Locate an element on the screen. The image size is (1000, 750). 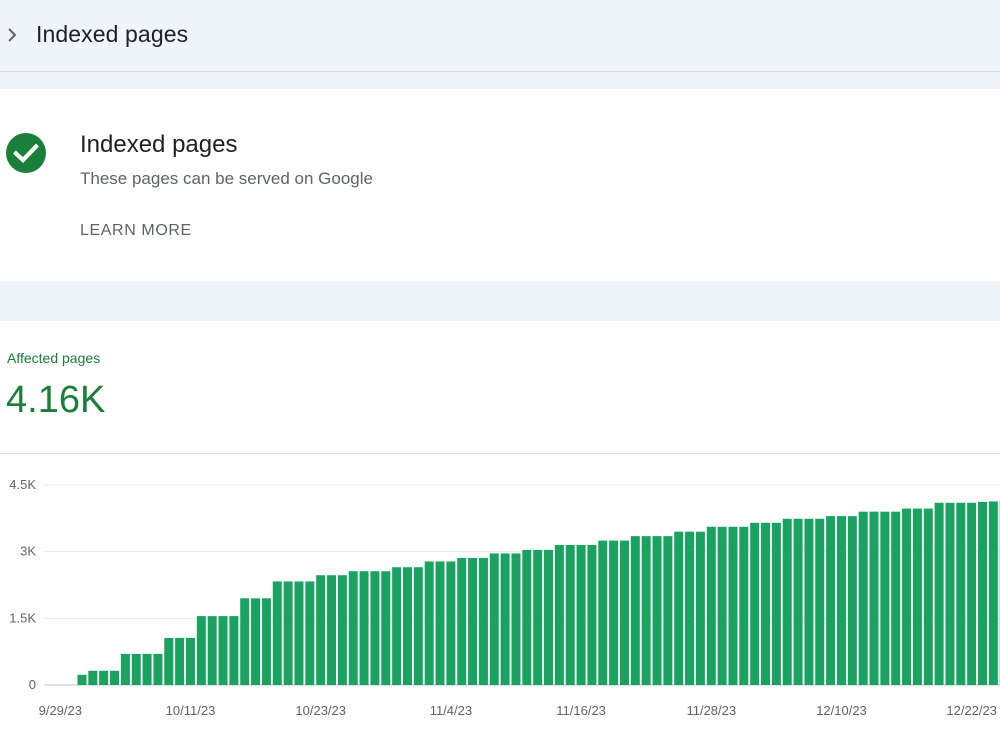
check-circle-icon is located at coordinates (26, 153).